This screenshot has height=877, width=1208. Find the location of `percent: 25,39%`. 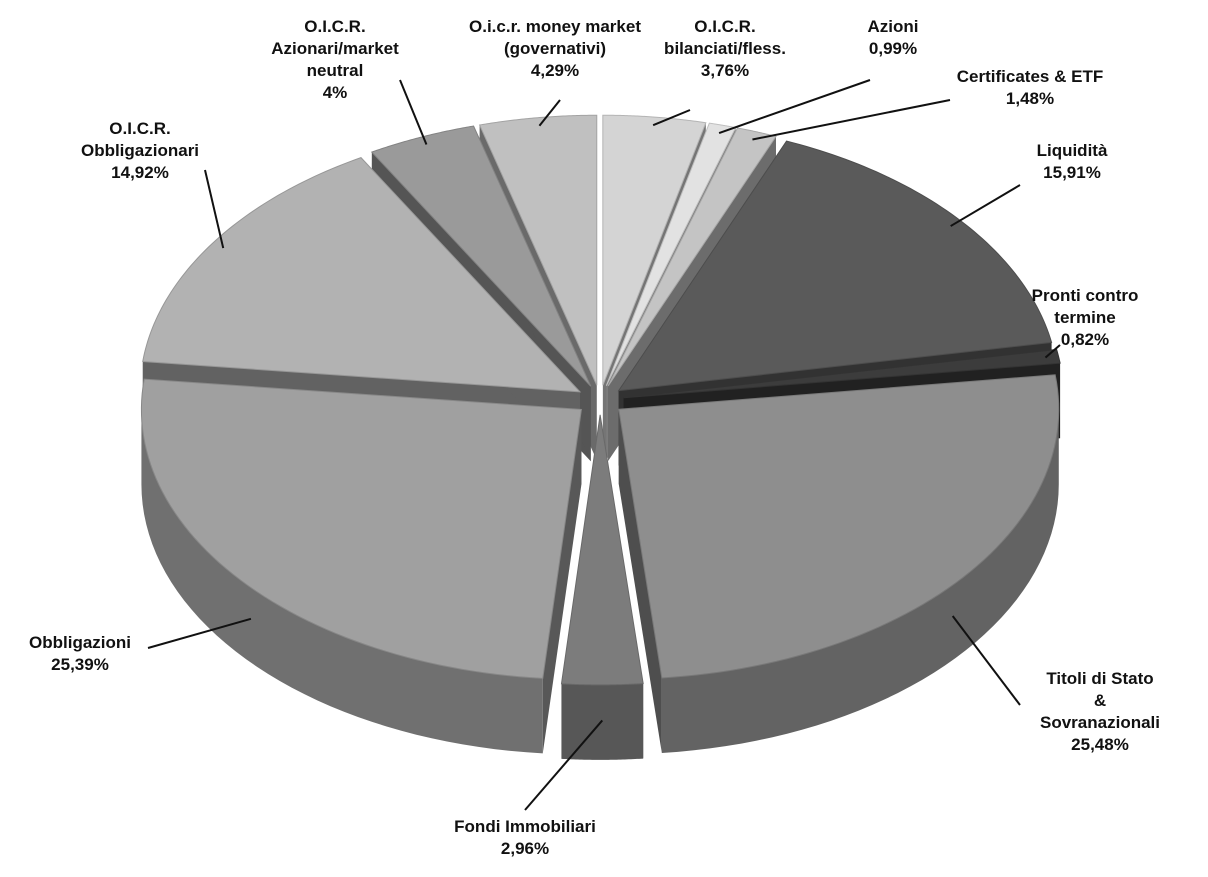

percent: 25,39% is located at coordinates (80, 664).